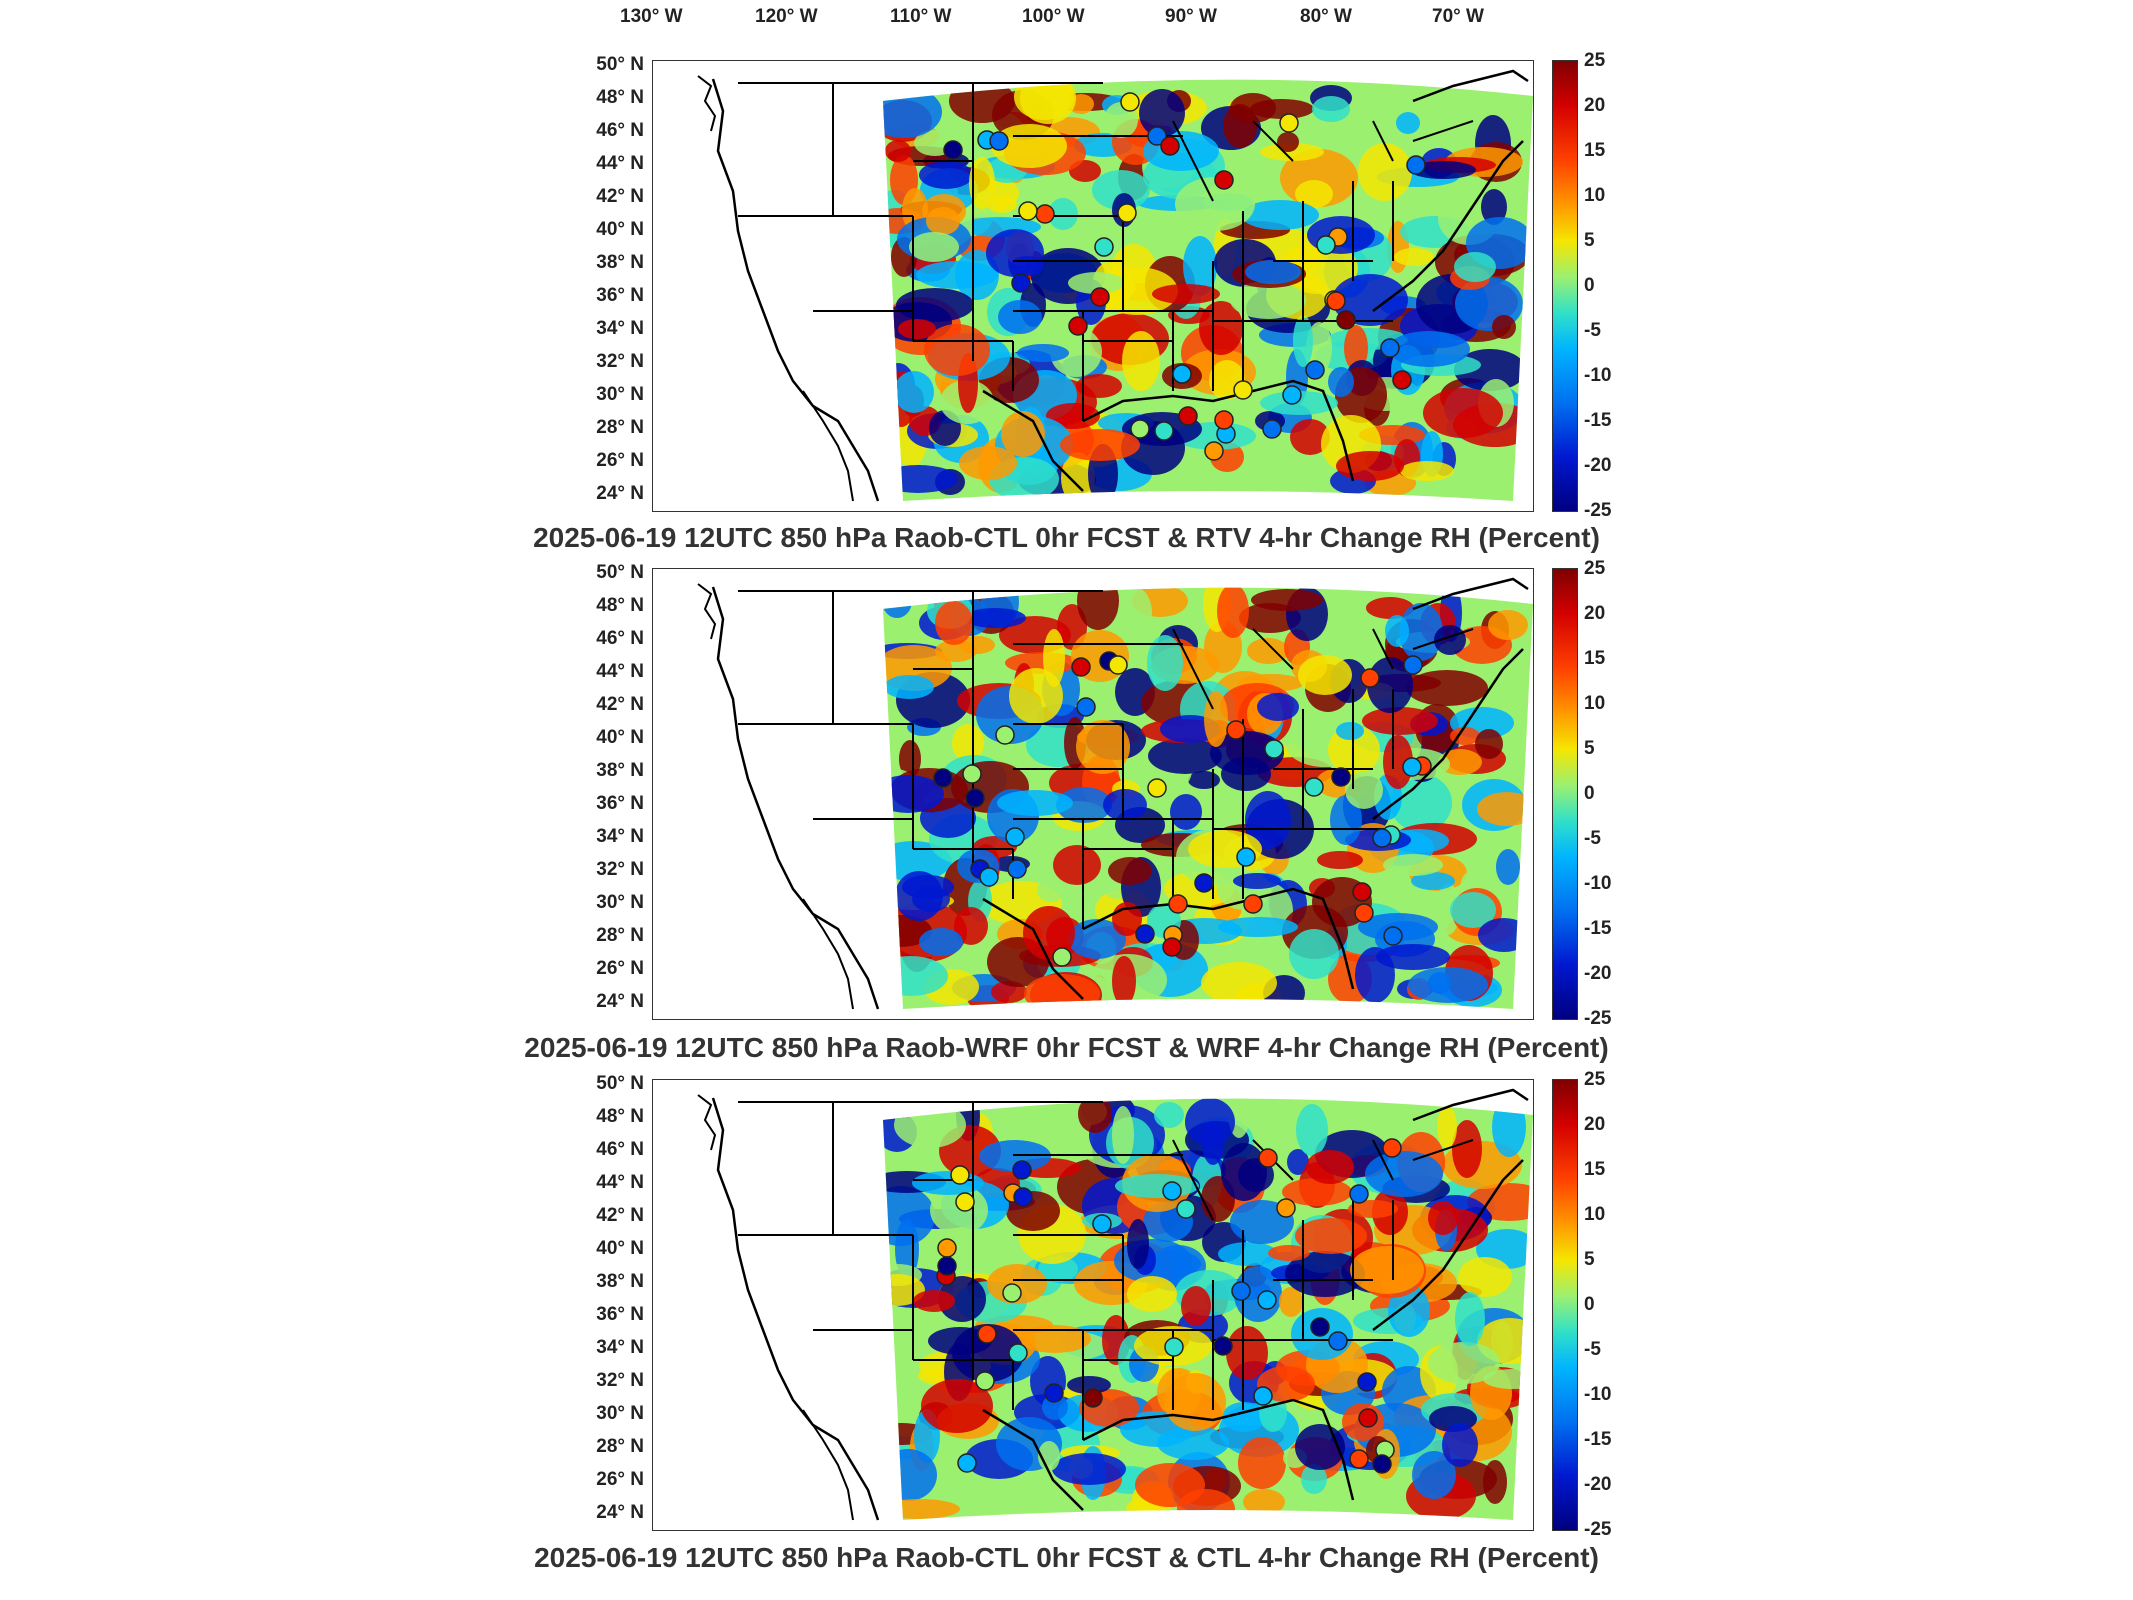 The width and height of the screenshot is (2133, 1600). Describe the element at coordinates (786, 16) in the screenshot. I see `lon-label: 120° W` at that location.